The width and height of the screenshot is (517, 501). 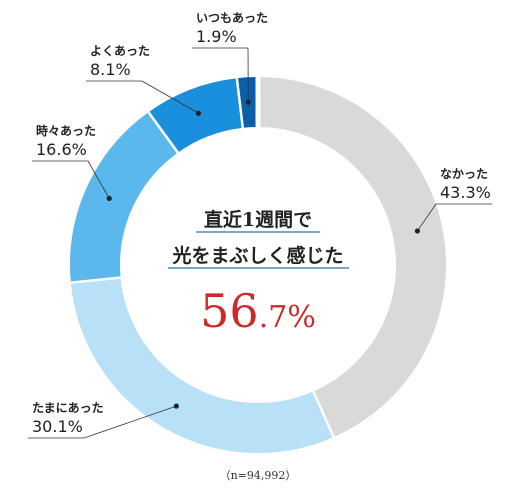 I want to click on slice-label-value-3: 16.6%, so click(x=61, y=149).